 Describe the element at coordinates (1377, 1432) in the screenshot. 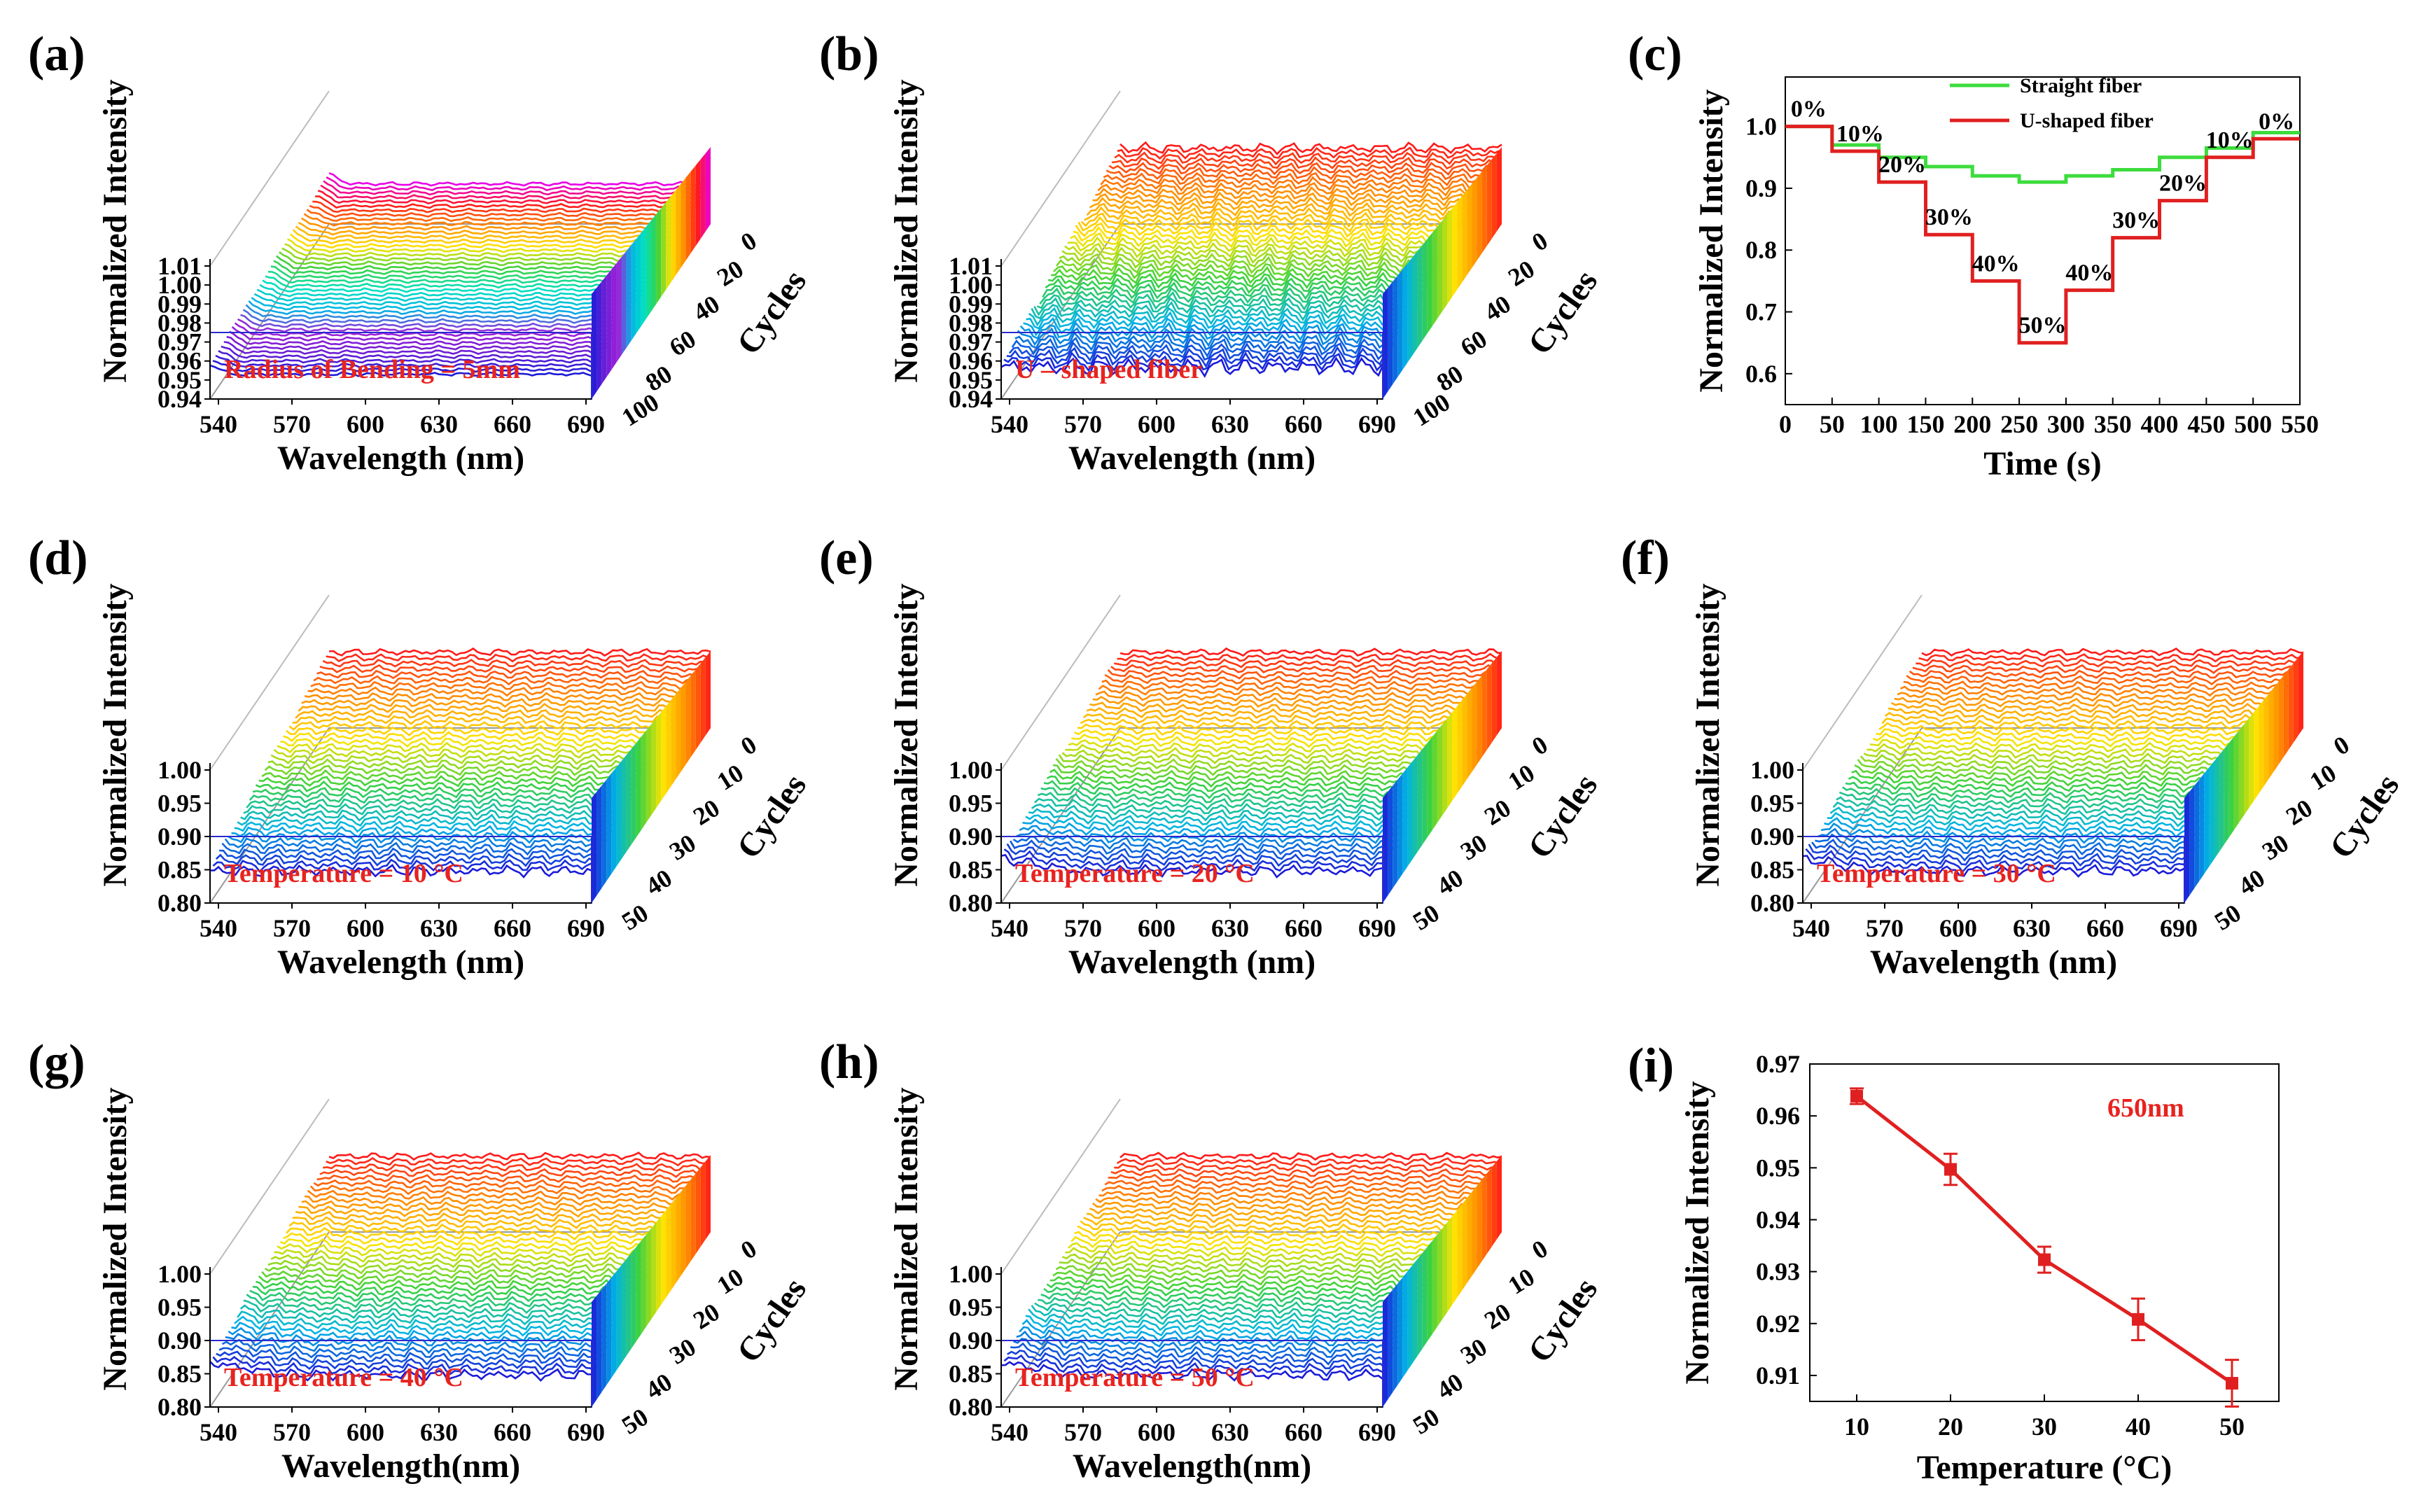

I see `panel-h-x-tick-label: 690` at that location.